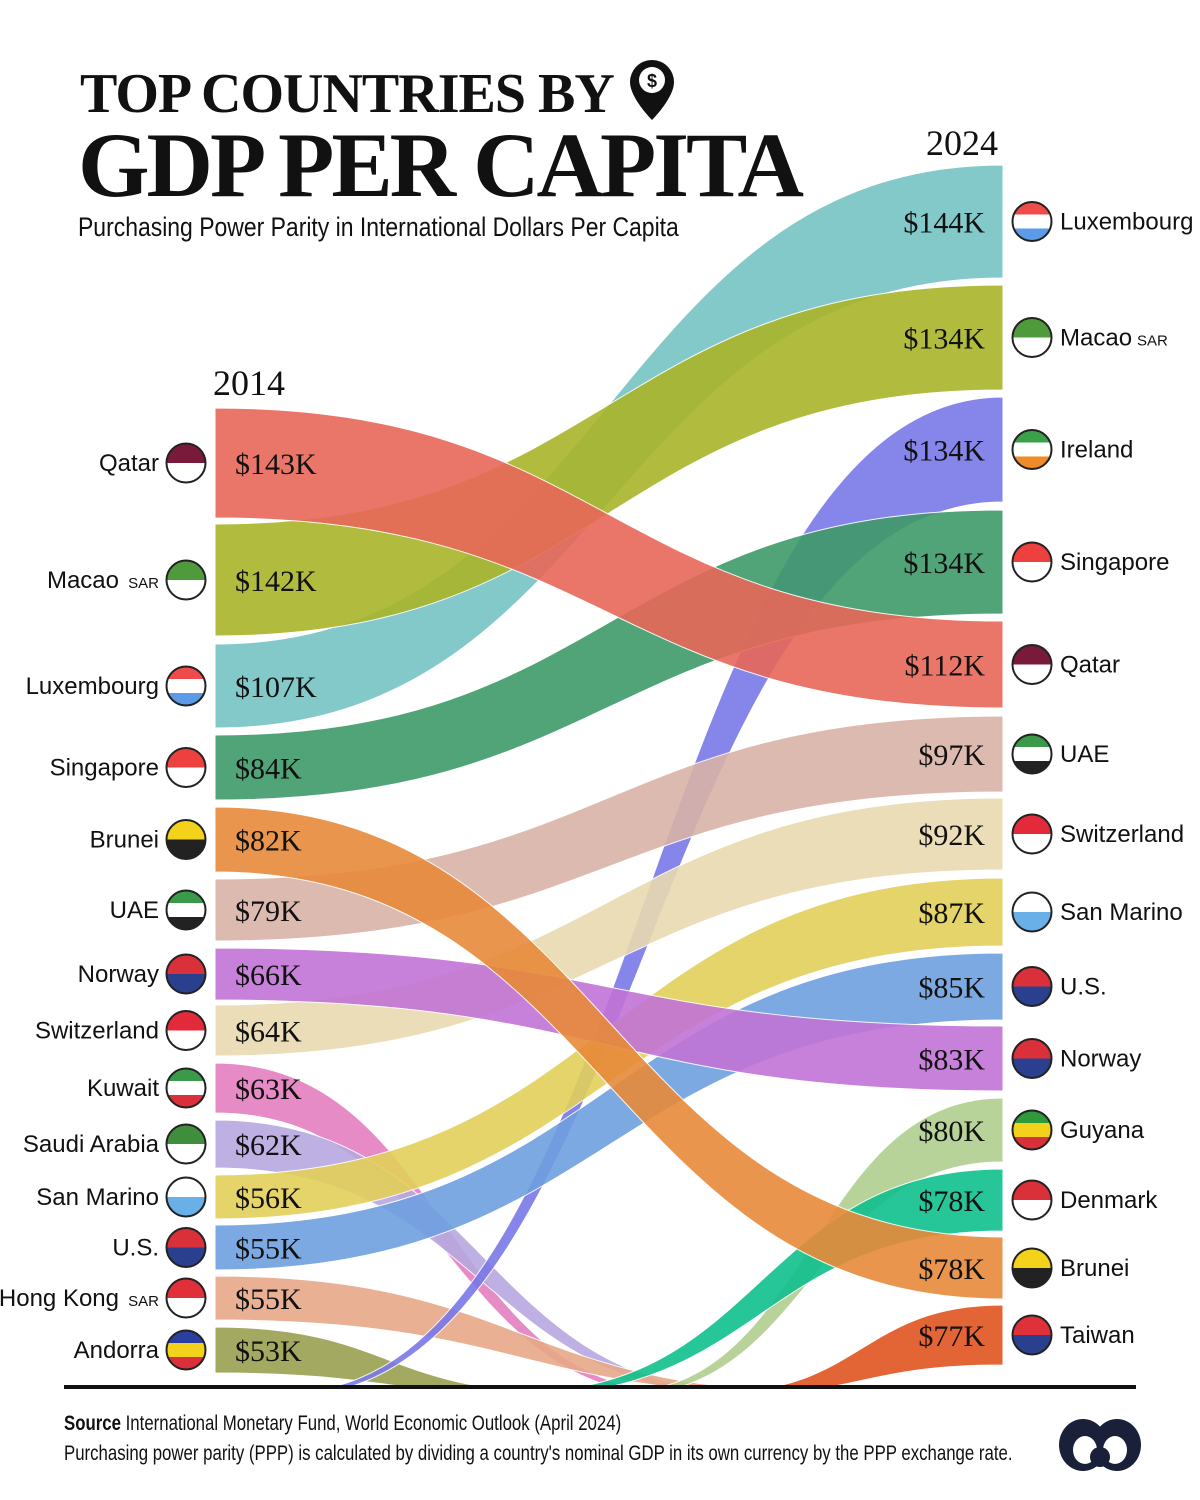  What do you see at coordinates (1100, 1445) in the screenshot?
I see `publisher-logo` at bounding box center [1100, 1445].